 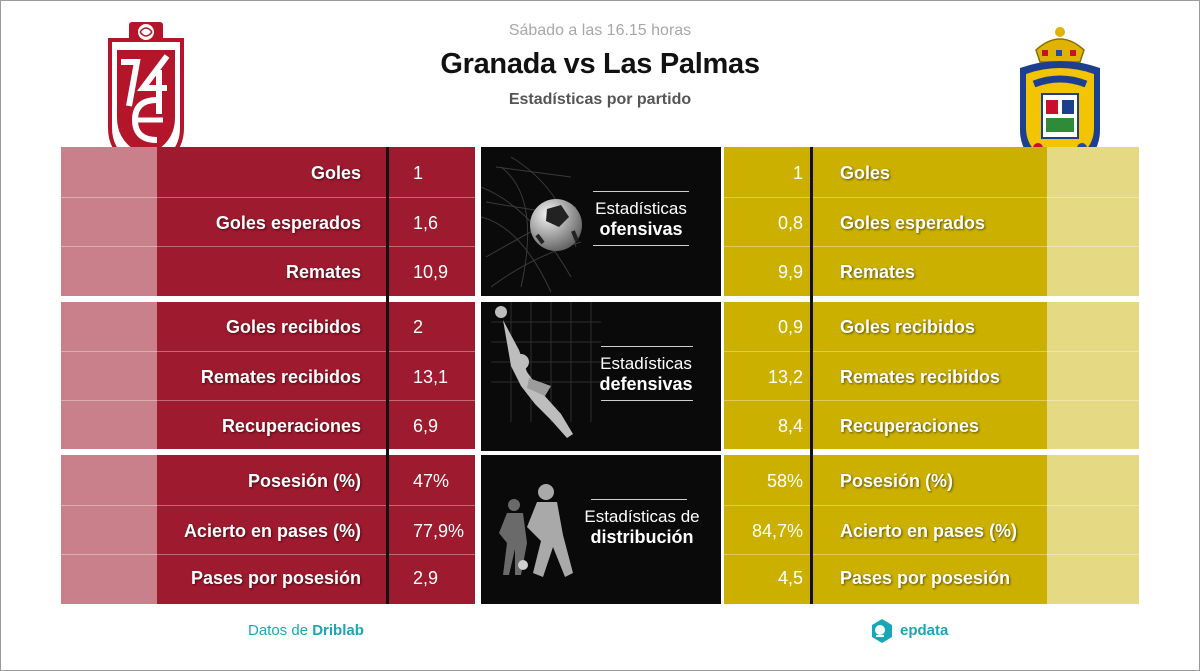 I want to click on epdata-logo-icon, so click(x=882, y=631).